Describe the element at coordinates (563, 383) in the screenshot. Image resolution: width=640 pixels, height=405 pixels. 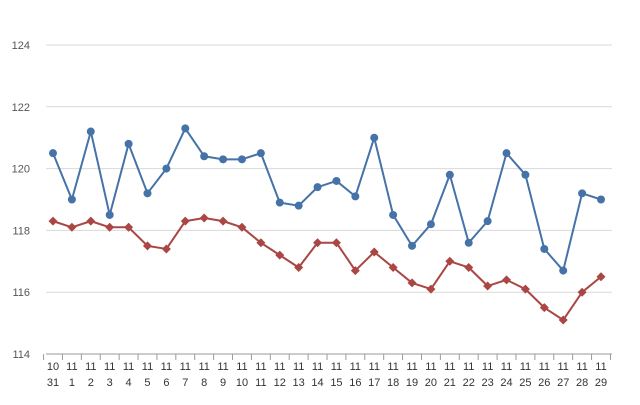
I see `x-tick-label-day: 27` at that location.